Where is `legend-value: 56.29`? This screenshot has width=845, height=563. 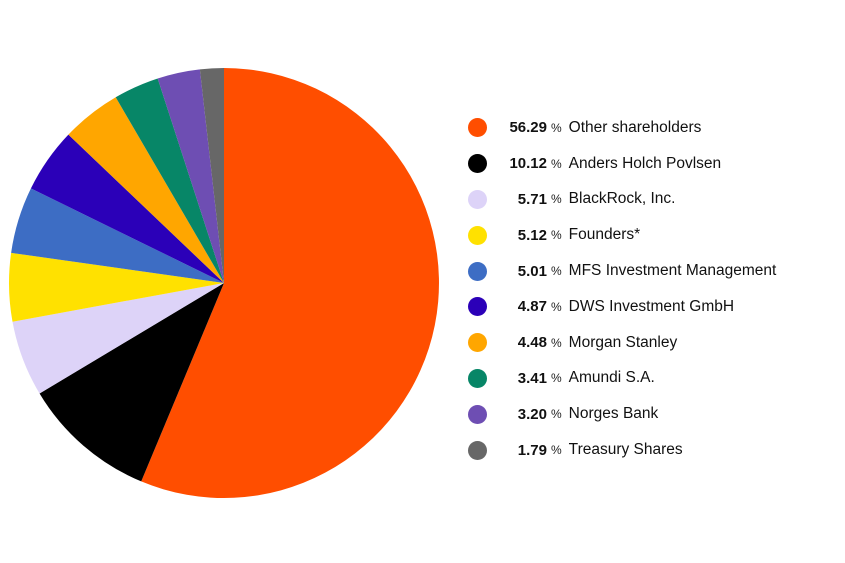
legend-value: 56.29 is located at coordinates (528, 128).